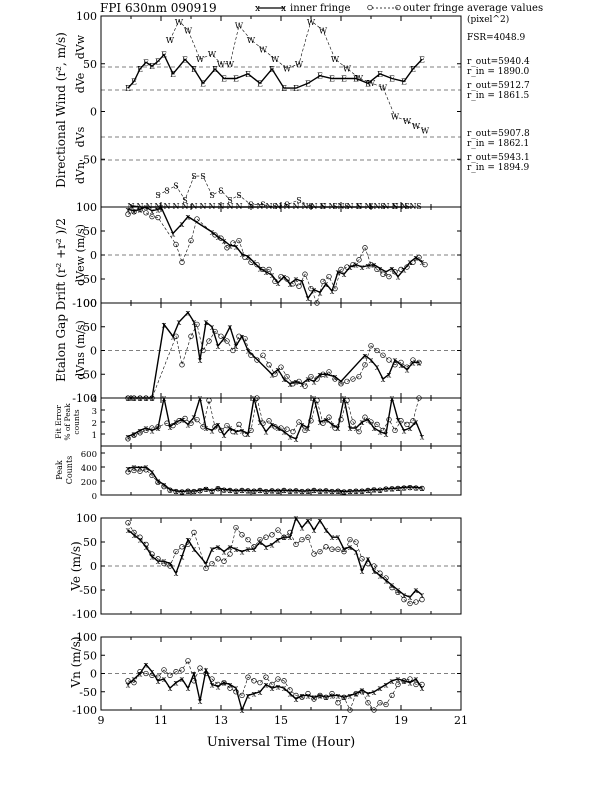 The image size is (612, 792). Describe the element at coordinates (370, 7) in the screenshot. I see `legend-outer-marker-left` at that location.